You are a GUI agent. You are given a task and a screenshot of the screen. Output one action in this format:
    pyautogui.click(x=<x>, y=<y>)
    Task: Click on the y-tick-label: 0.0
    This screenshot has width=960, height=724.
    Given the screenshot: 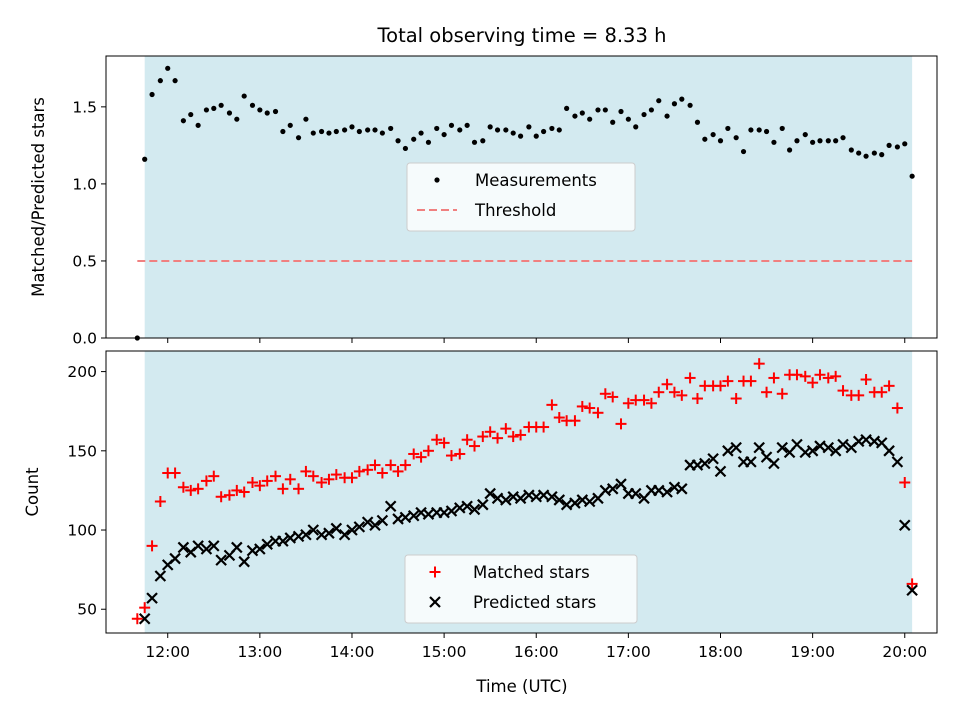 What is the action you would take?
    pyautogui.click(x=84, y=339)
    